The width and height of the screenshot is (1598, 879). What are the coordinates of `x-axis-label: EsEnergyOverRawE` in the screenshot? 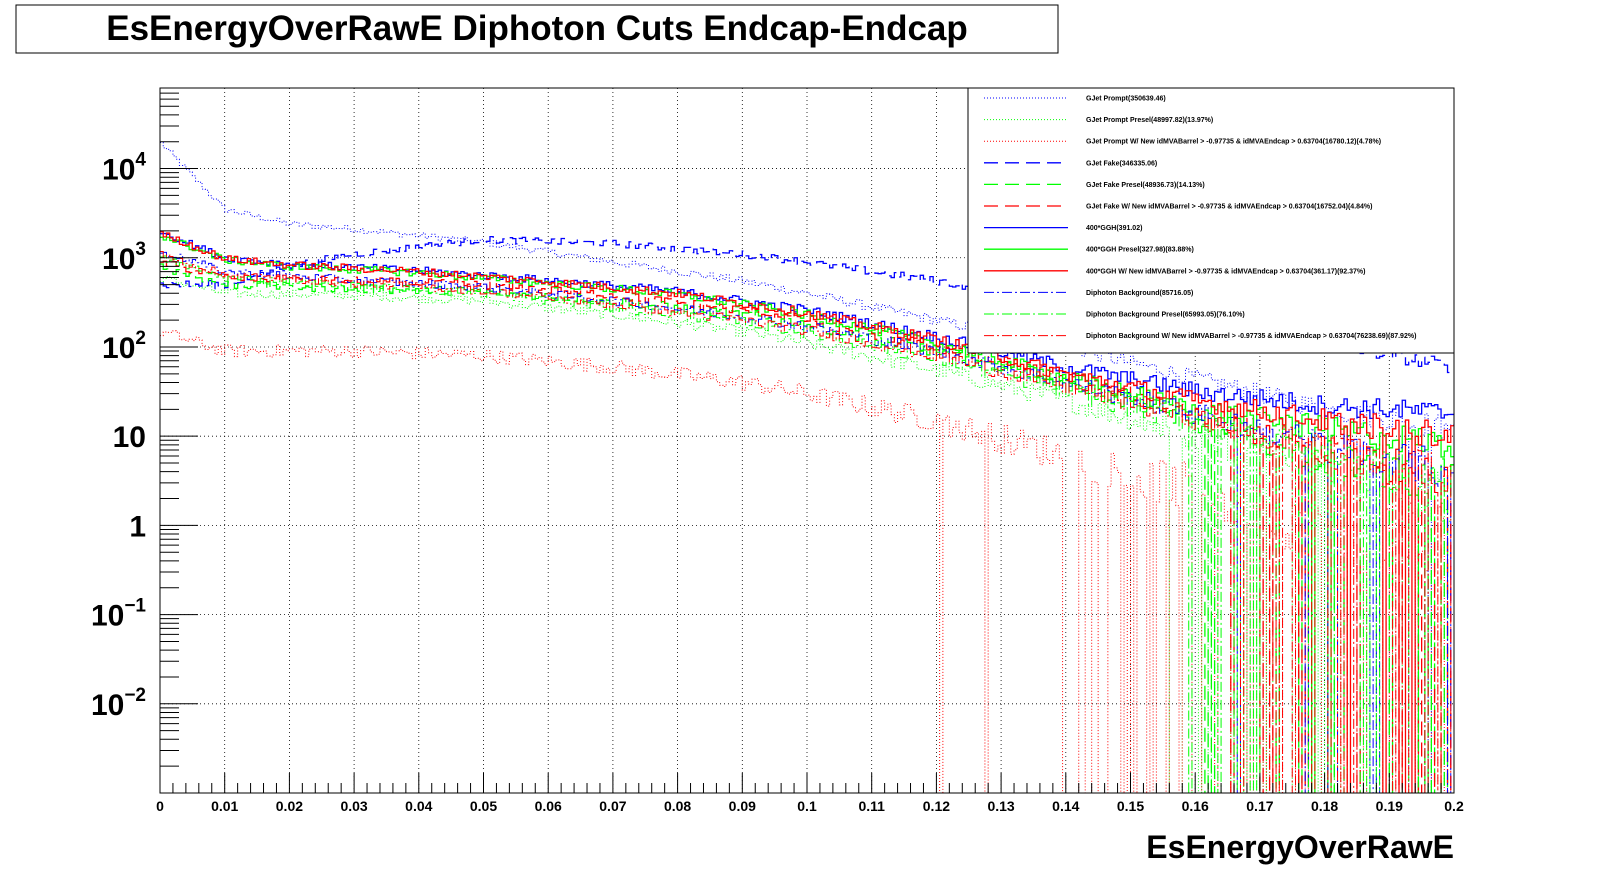 It's located at (1300, 847).